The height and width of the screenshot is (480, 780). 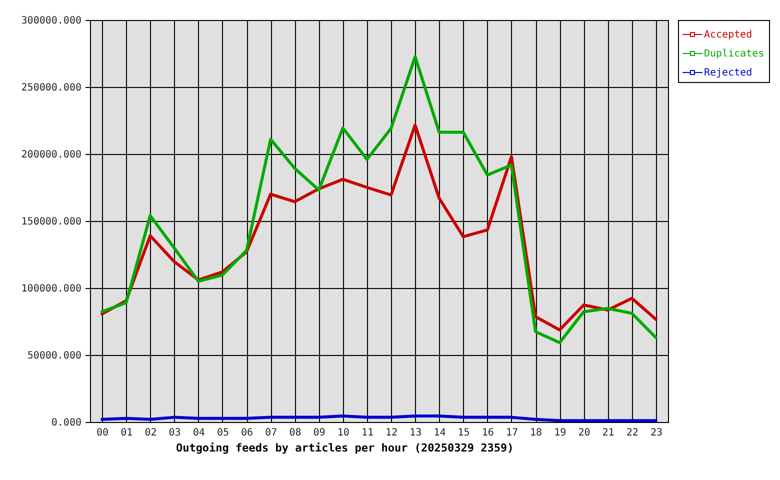 I want to click on x-tick-label: 11, so click(x=367, y=433).